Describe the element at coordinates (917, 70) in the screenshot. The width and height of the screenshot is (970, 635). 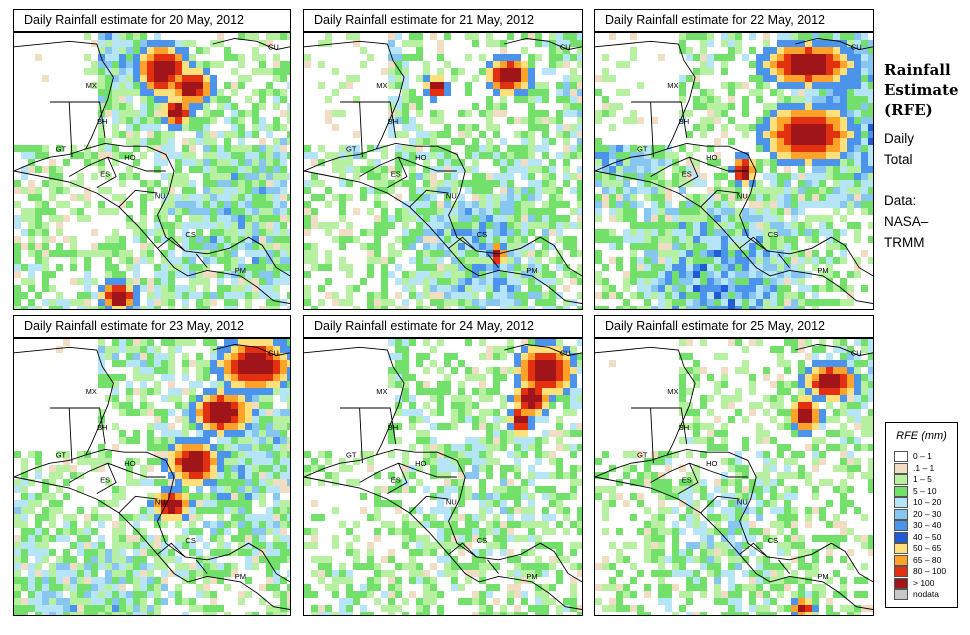
I see `title-line: Rainfall` at that location.